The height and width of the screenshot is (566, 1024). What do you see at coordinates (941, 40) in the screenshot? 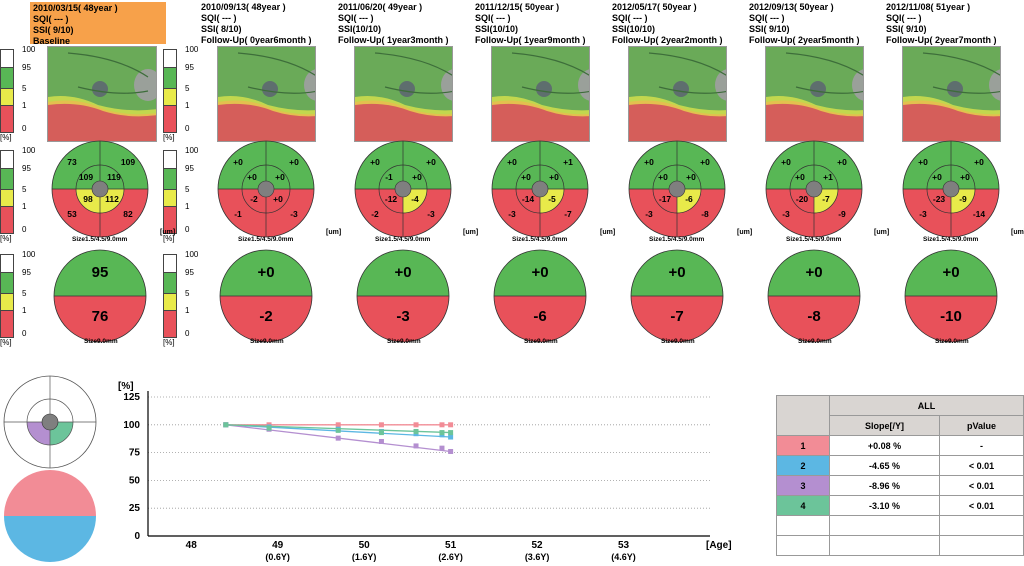
I see `visit-follow: Follow-Up( 2year7month )` at bounding box center [941, 40].